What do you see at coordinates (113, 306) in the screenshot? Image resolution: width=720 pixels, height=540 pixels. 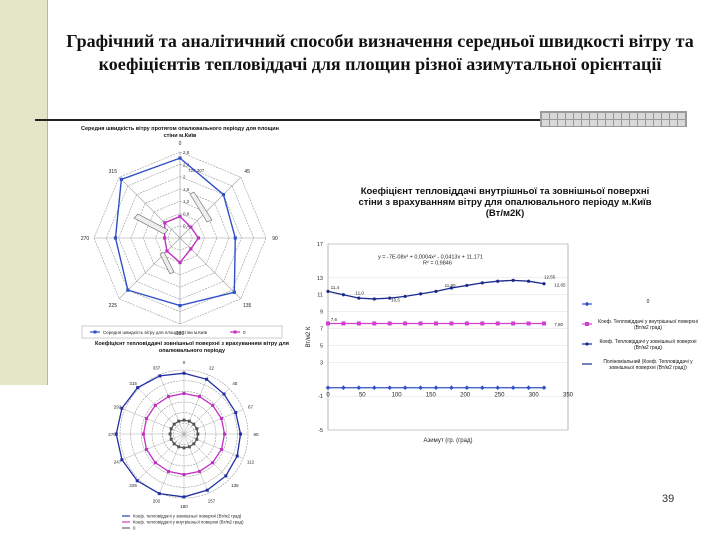 I see `radar1-direction-label: 225` at bounding box center [113, 306].